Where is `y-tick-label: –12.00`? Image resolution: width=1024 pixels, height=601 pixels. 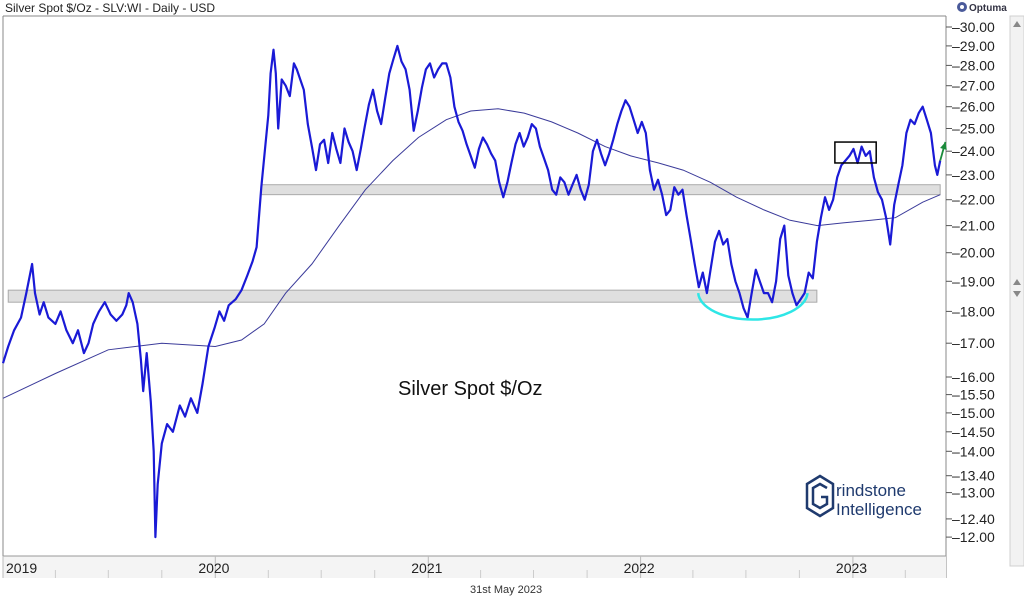
y-tick-label: –12.00 is located at coordinates (973, 537).